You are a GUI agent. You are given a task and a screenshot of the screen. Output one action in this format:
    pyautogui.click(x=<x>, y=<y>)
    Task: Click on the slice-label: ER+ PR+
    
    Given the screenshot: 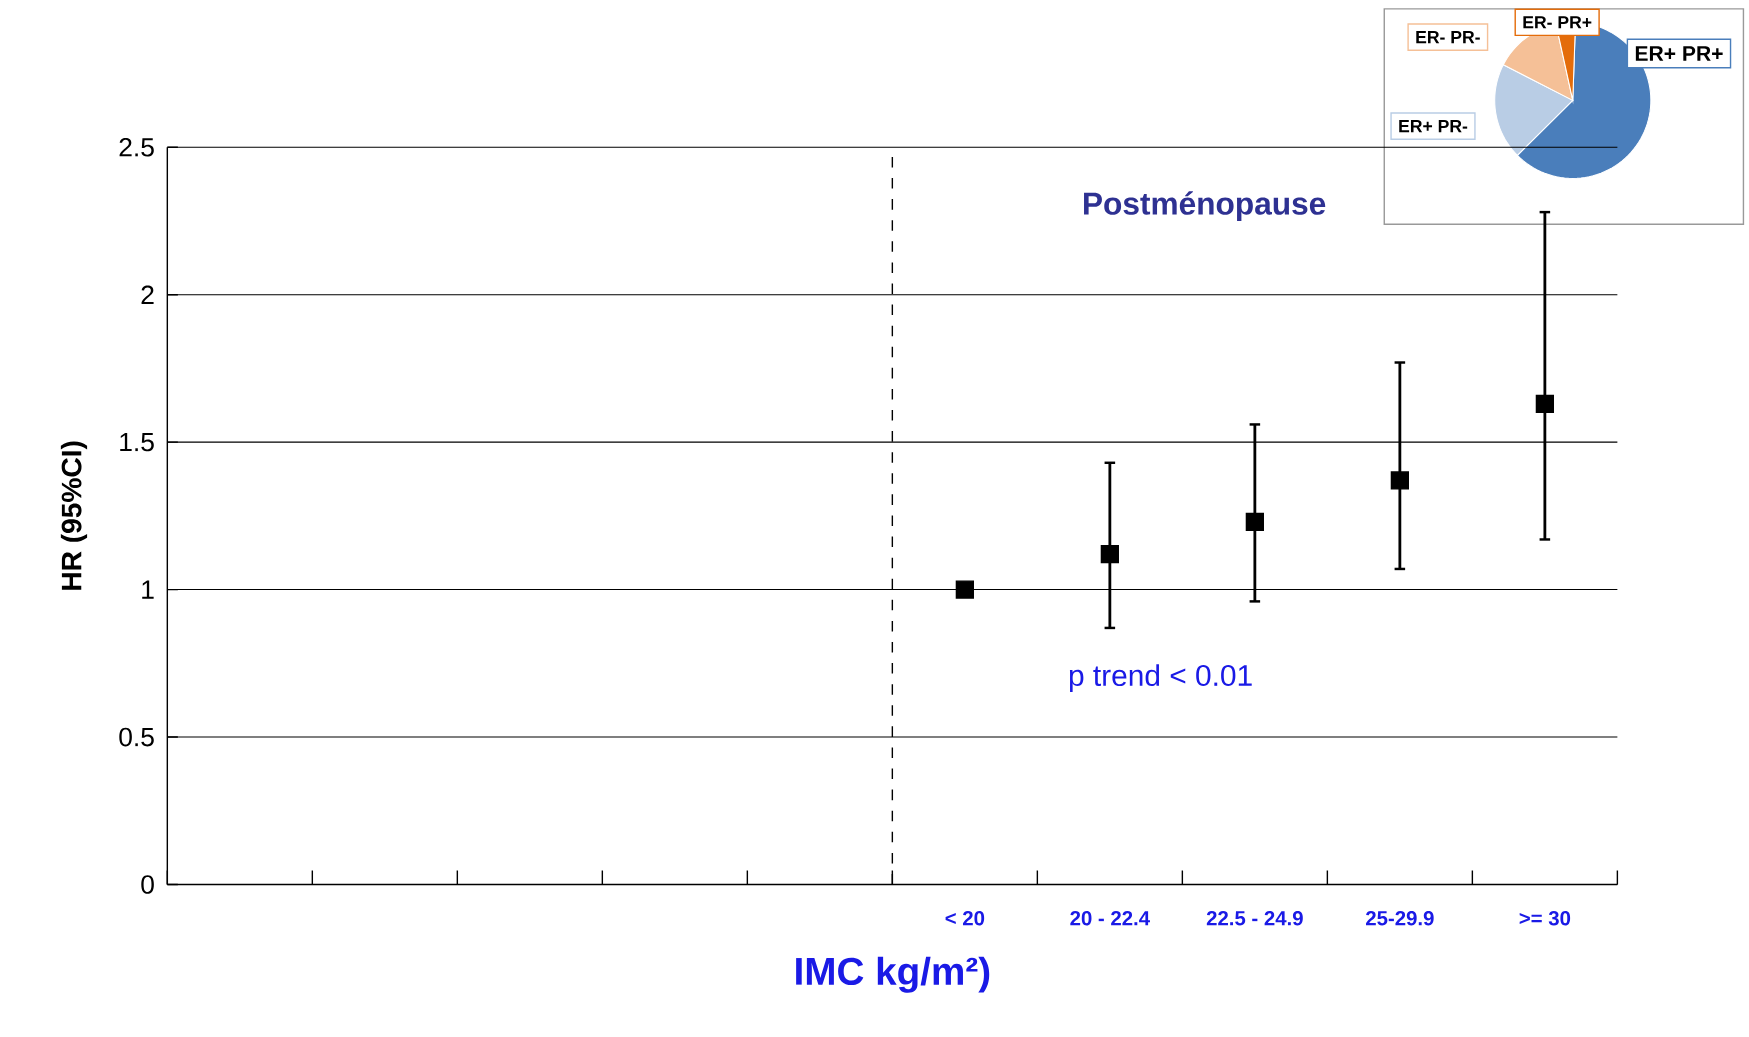 What is the action you would take?
    pyautogui.click(x=1679, y=53)
    